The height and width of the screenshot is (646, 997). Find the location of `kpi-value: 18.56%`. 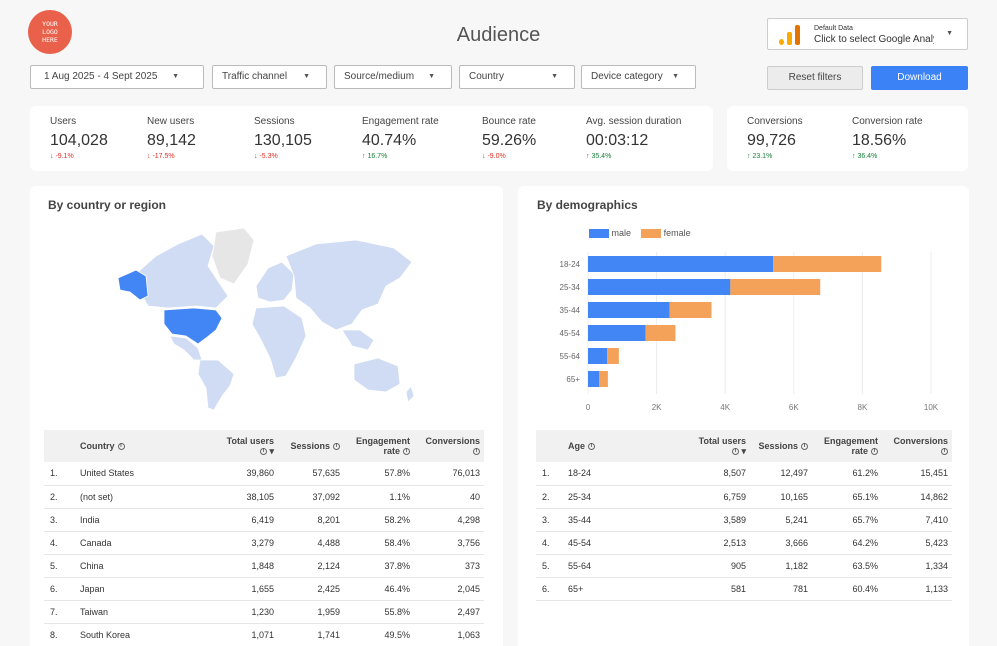

kpi-value: 18.56% is located at coordinates (879, 140).